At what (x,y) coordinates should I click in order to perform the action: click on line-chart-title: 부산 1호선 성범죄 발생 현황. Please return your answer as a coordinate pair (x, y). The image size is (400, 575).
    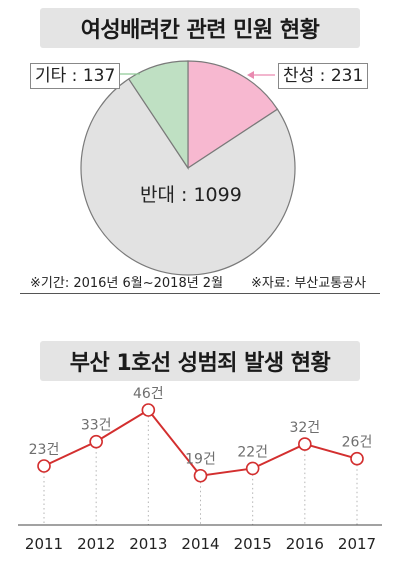
    Looking at the image, I should click on (200, 361).